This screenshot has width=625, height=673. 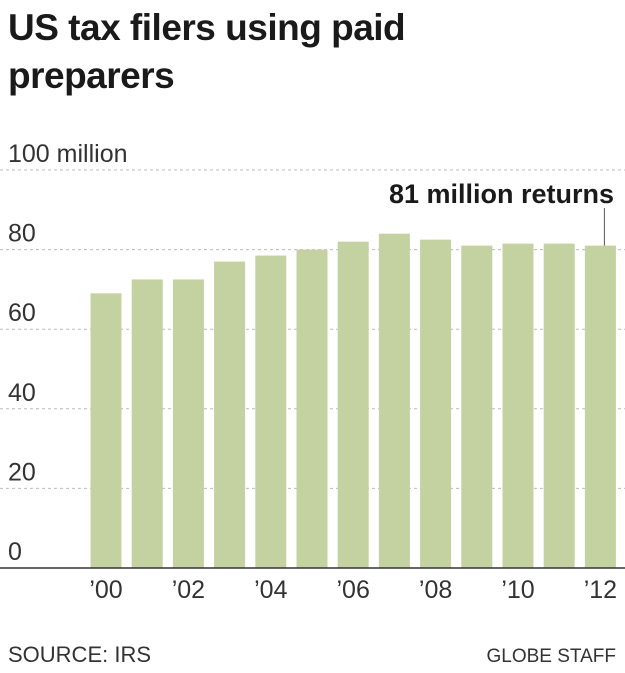 I want to click on x-tick-label: ’04, so click(x=270, y=590).